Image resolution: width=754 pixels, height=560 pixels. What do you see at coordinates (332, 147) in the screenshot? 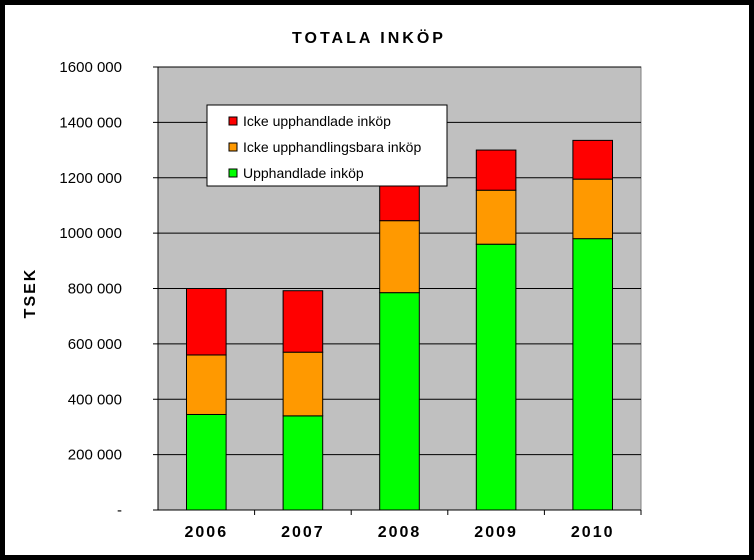
I see `legend-label: Icke upphandlingsbara inköp` at bounding box center [332, 147].